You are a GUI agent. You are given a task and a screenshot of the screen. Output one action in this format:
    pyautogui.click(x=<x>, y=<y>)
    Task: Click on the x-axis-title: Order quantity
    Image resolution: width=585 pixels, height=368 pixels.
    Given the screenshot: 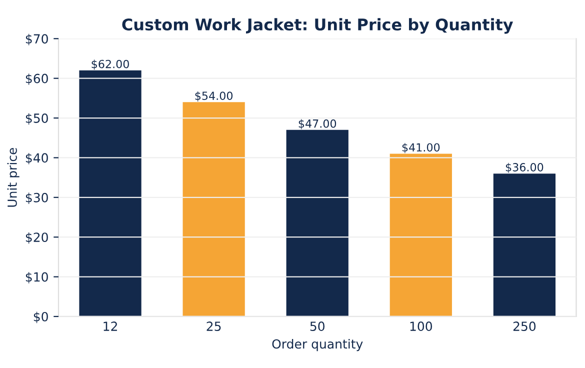 What is the action you would take?
    pyautogui.click(x=317, y=345)
    